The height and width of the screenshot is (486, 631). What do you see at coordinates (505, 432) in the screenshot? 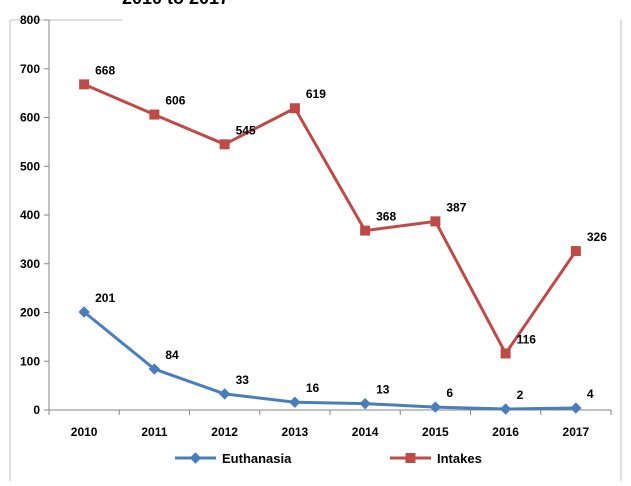
I see `x-tick-label: 2016` at bounding box center [505, 432].